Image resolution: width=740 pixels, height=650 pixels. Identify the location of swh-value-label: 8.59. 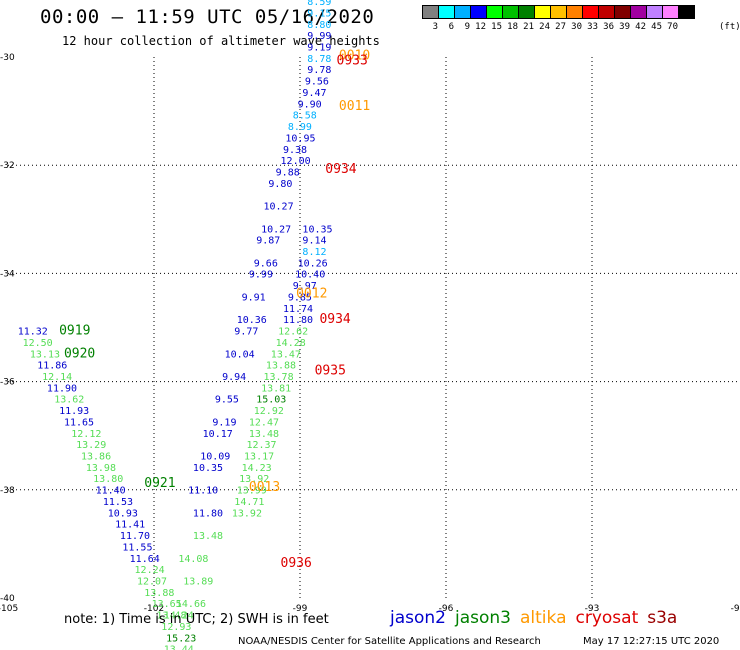
(319, 4).